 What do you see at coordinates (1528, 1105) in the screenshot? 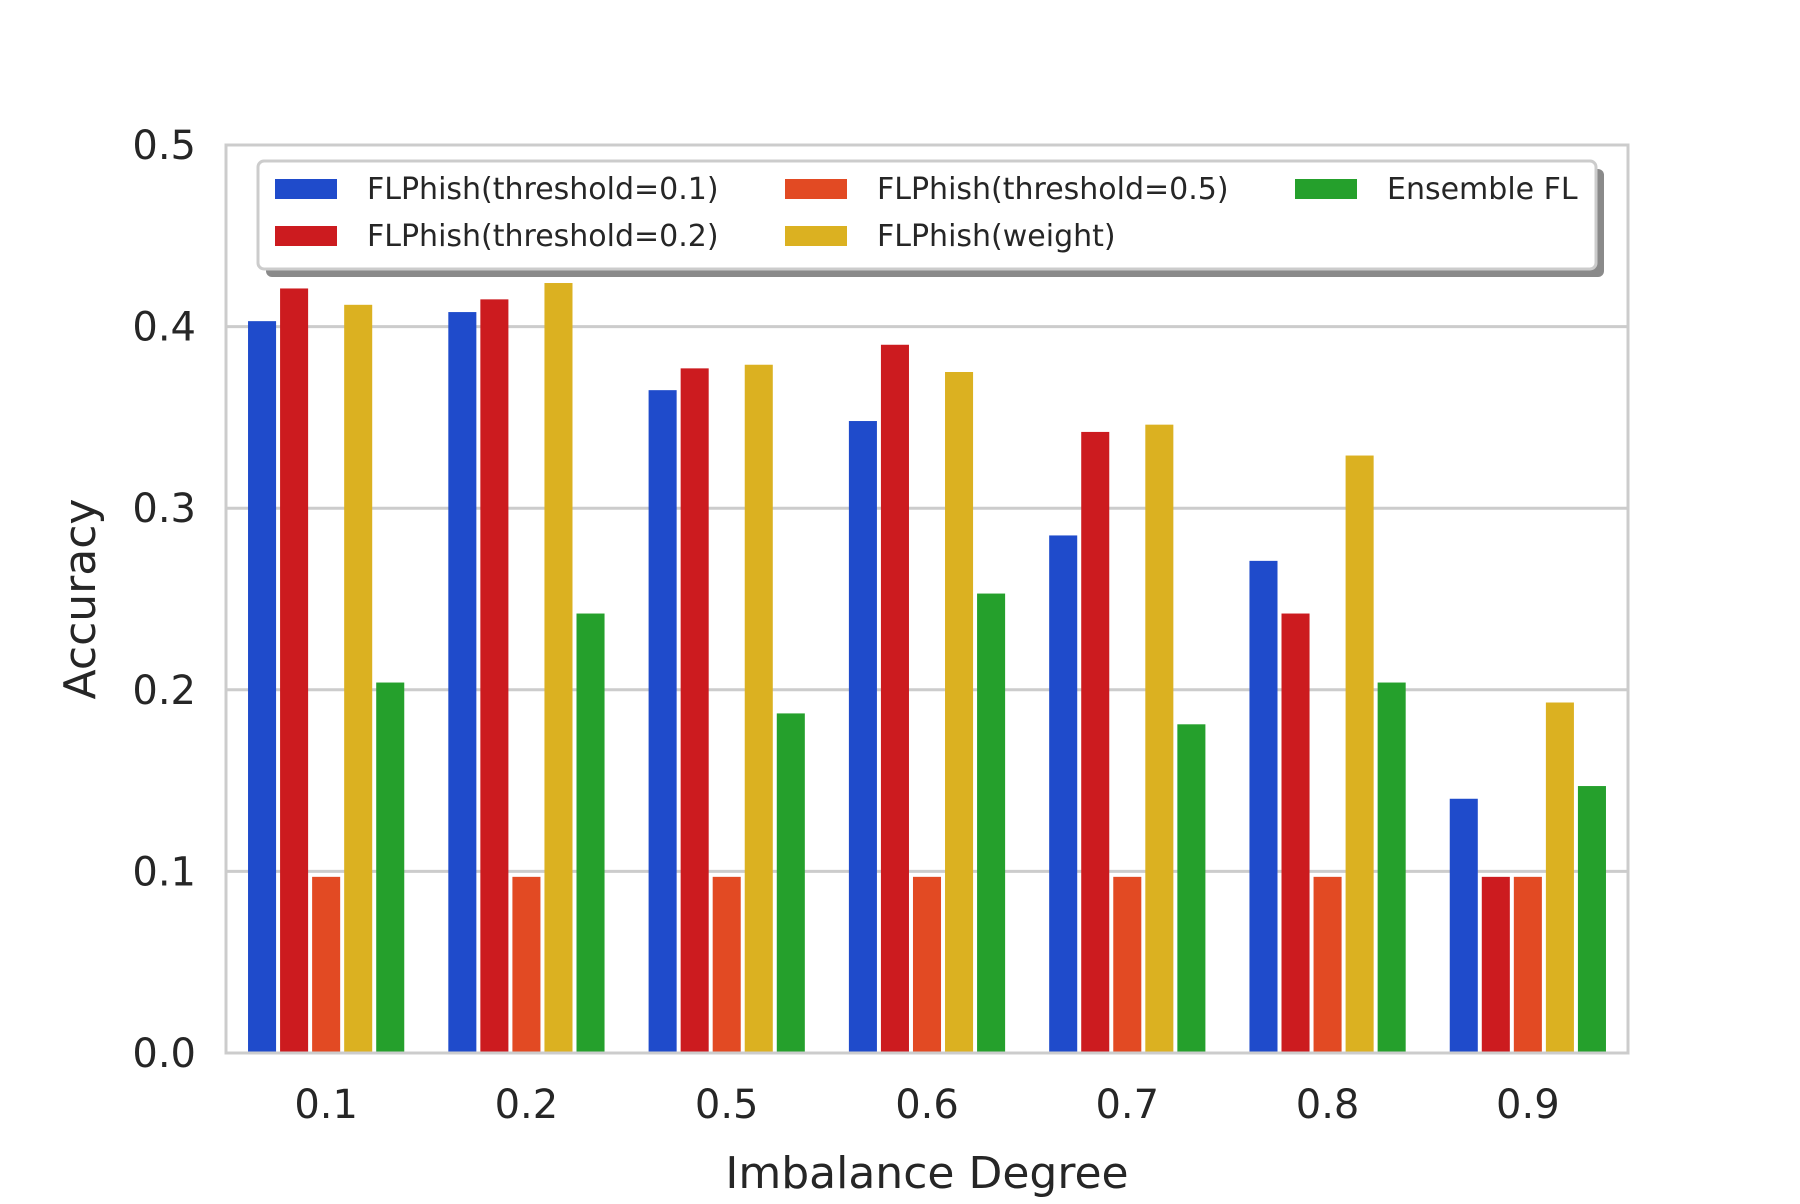
I see `x-tick-label: 0.9` at bounding box center [1528, 1105].